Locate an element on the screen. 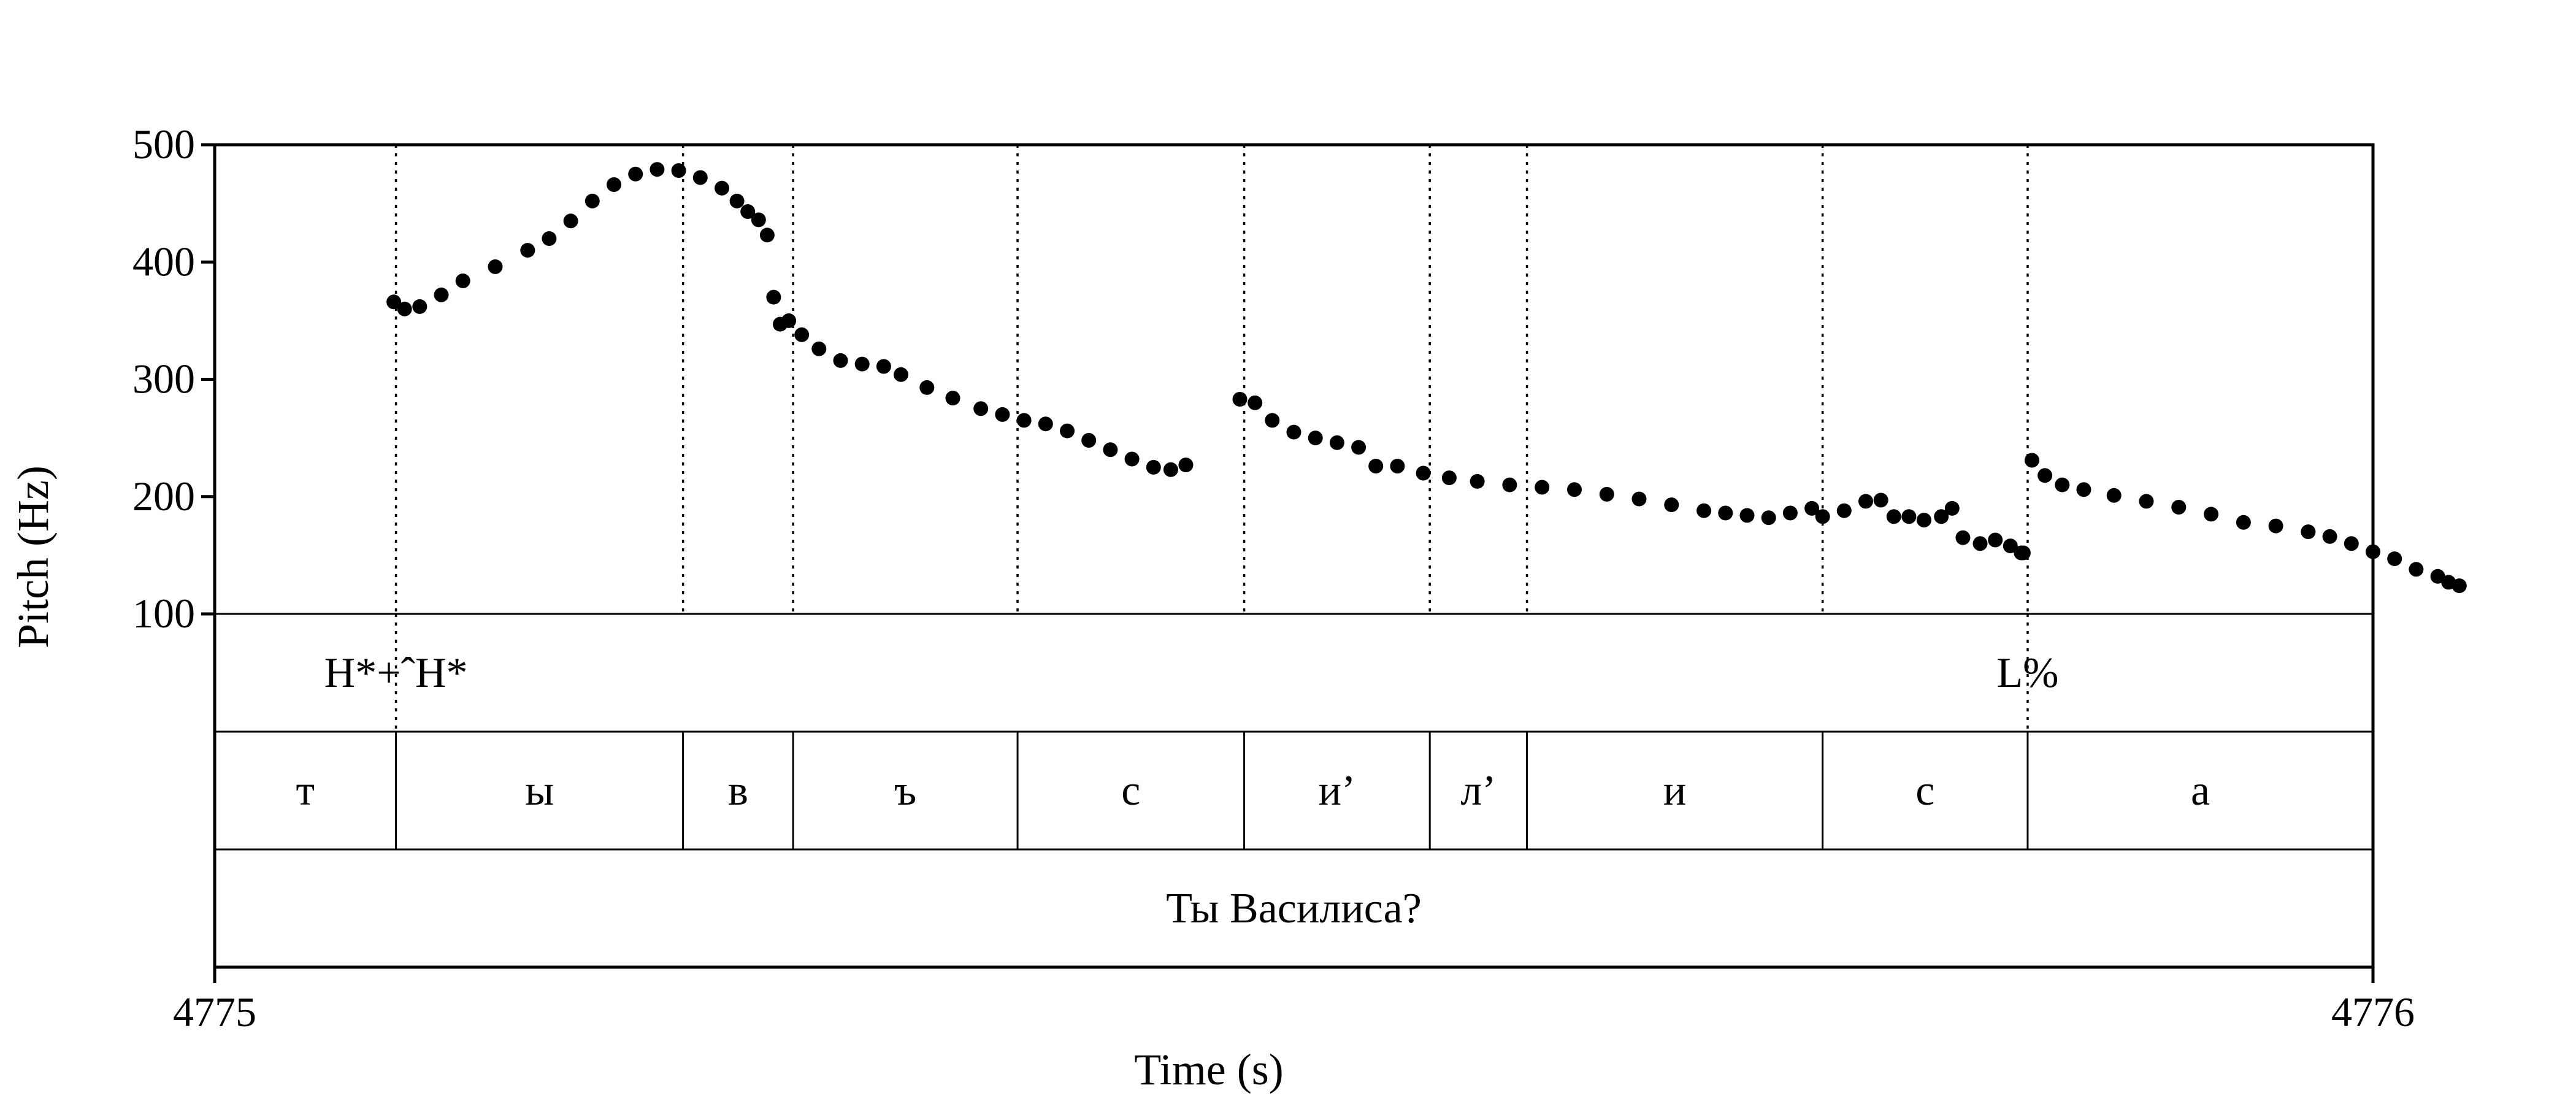 The height and width of the screenshot is (1107, 2576). tone-label-0: H*+ˆH* is located at coordinates (396, 673).